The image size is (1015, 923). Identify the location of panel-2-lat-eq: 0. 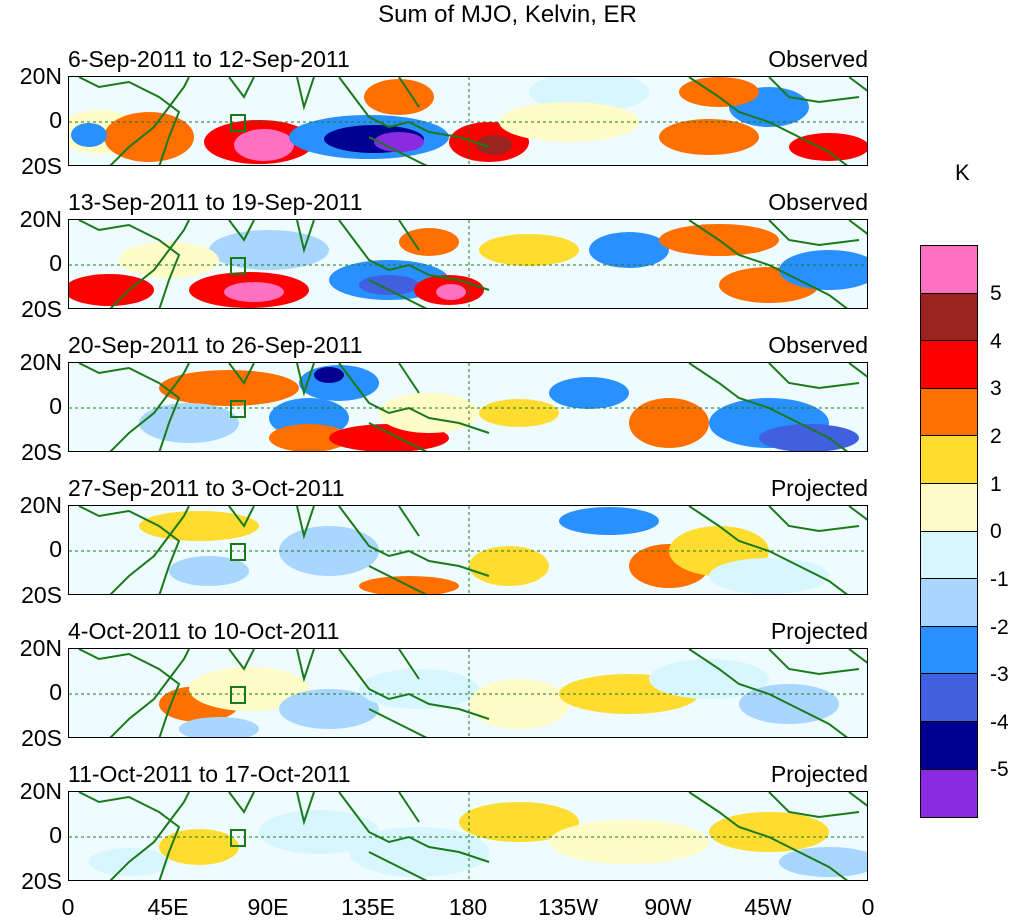
(55, 263).